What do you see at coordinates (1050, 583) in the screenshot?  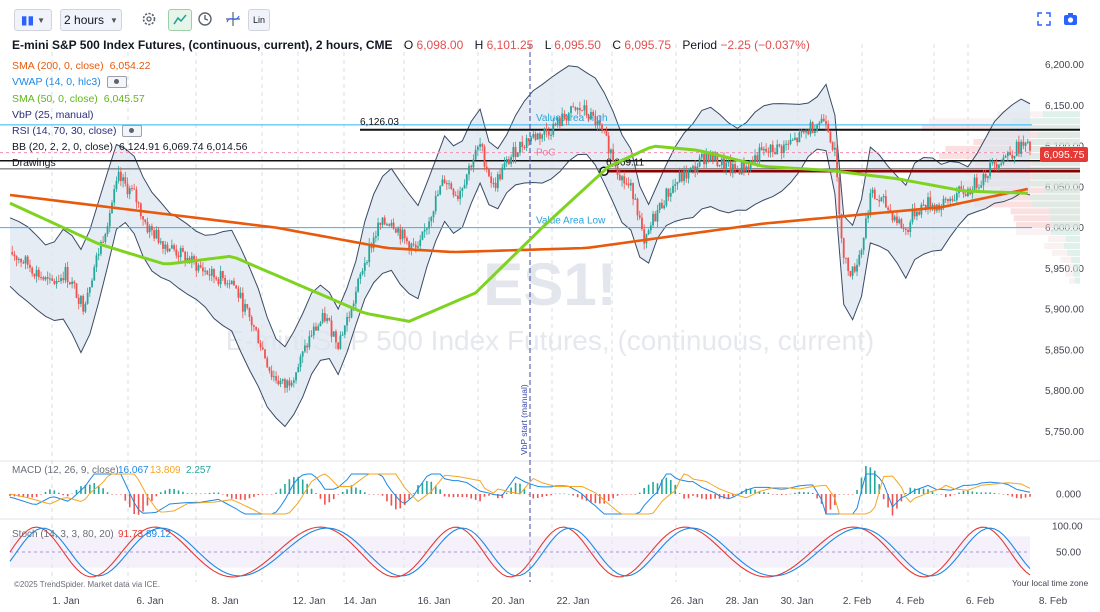 I see `timezone-note: Your local time zone` at bounding box center [1050, 583].